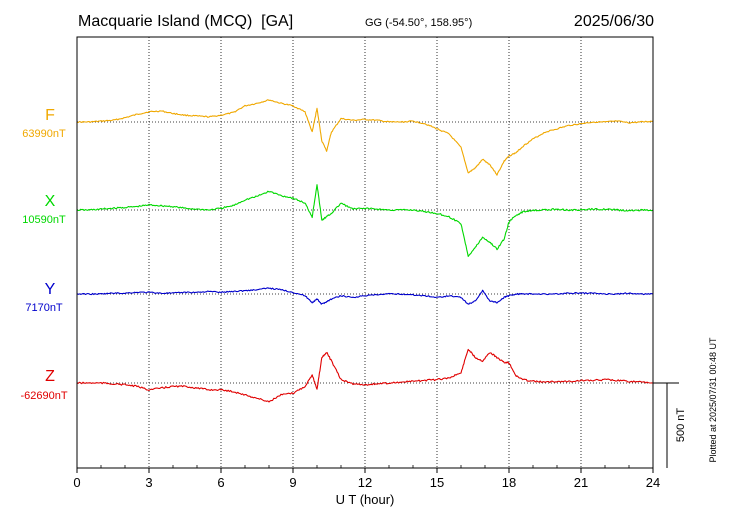 The width and height of the screenshot is (730, 520). Describe the element at coordinates (365, 499) in the screenshot. I see `x-axis-title: U T (hour)` at that location.